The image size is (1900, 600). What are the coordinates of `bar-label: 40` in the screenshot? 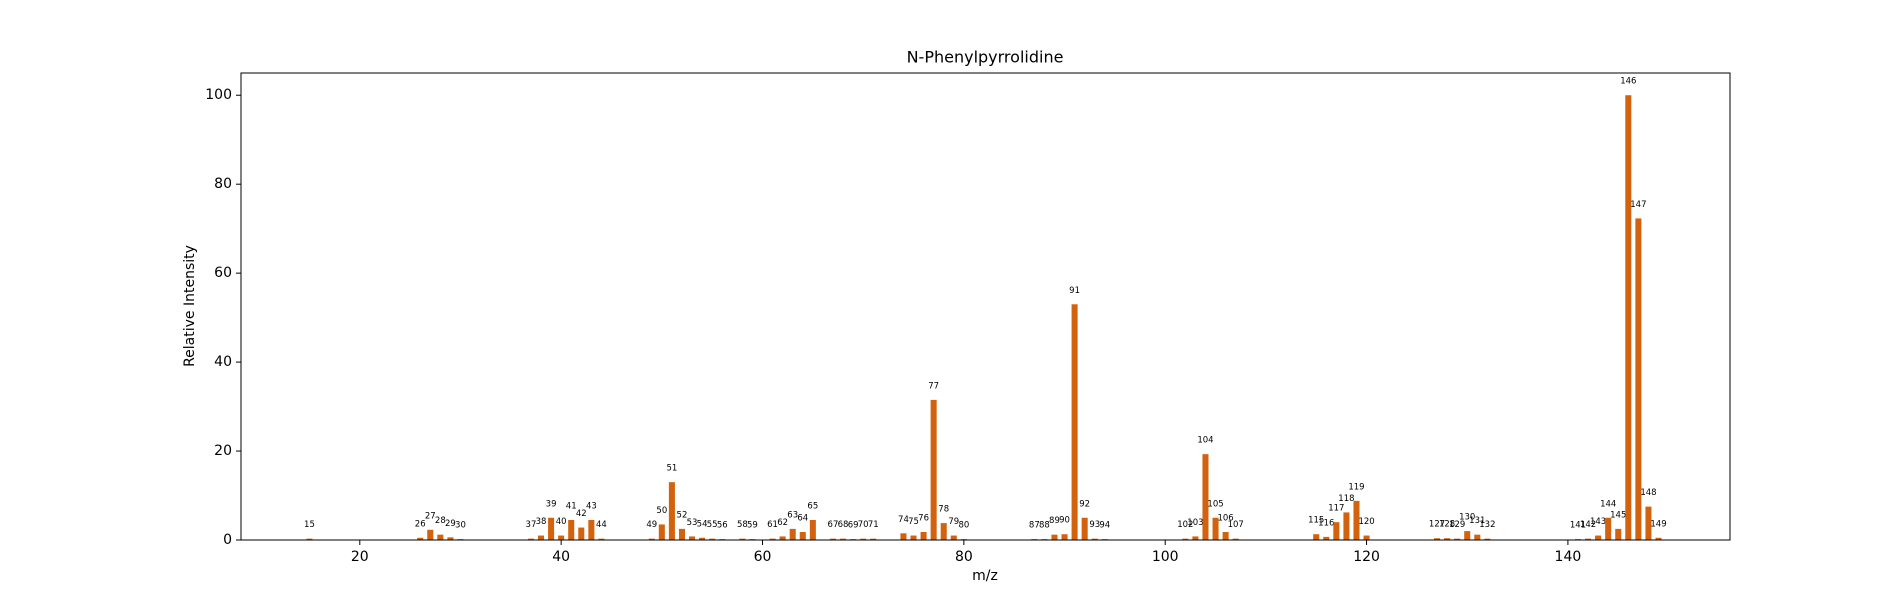 It's located at (561, 522).